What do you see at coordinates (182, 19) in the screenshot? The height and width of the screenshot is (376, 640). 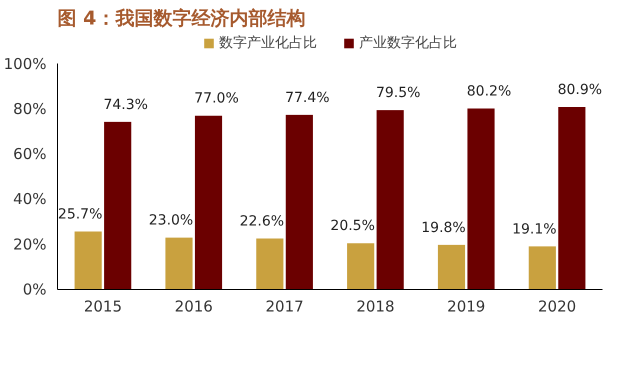 I see `chart-title: 图 4：我国数字经济内部结构` at bounding box center [182, 19].